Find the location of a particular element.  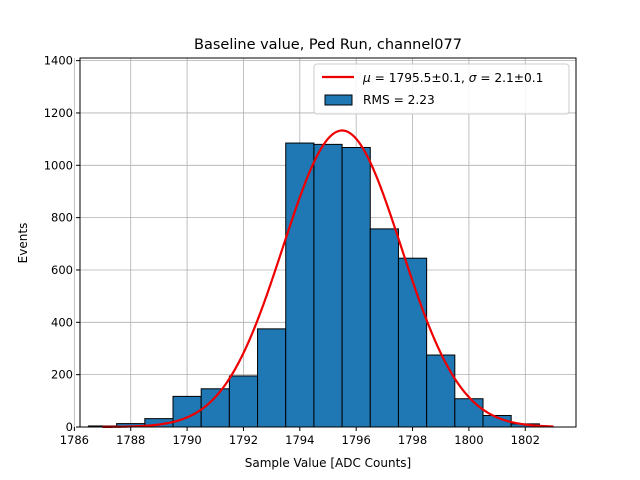

y-tick-label: 800 is located at coordinates (62, 218).